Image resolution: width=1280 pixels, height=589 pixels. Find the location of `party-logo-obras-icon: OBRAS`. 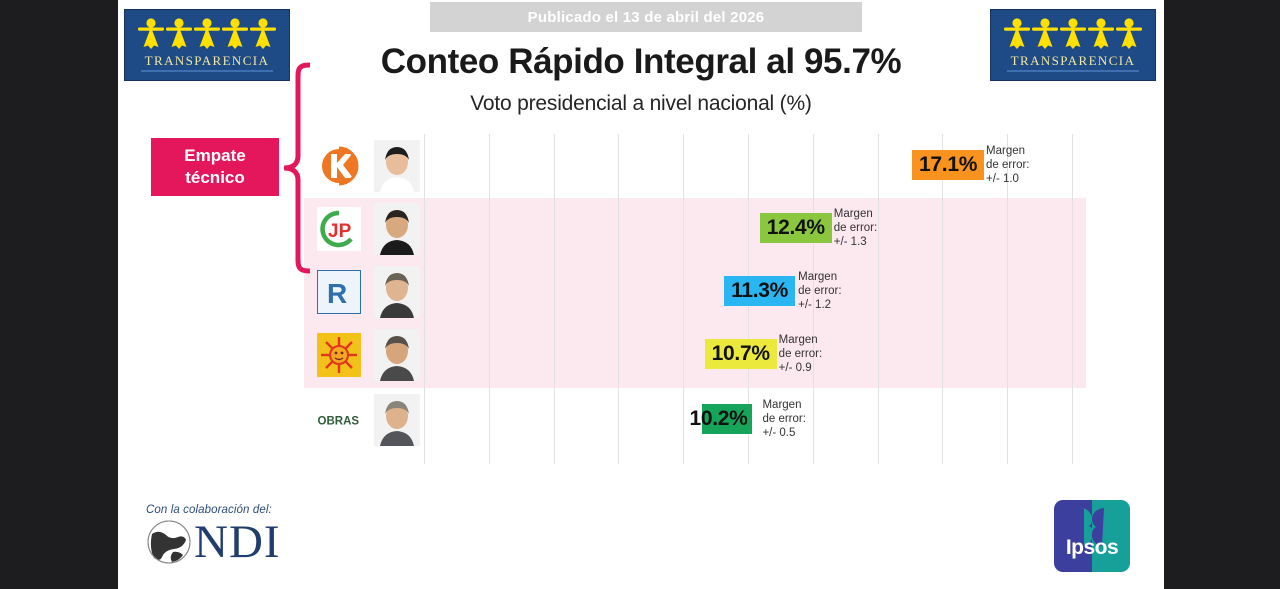

party-logo-obras-icon: OBRAS is located at coordinates (339, 420).